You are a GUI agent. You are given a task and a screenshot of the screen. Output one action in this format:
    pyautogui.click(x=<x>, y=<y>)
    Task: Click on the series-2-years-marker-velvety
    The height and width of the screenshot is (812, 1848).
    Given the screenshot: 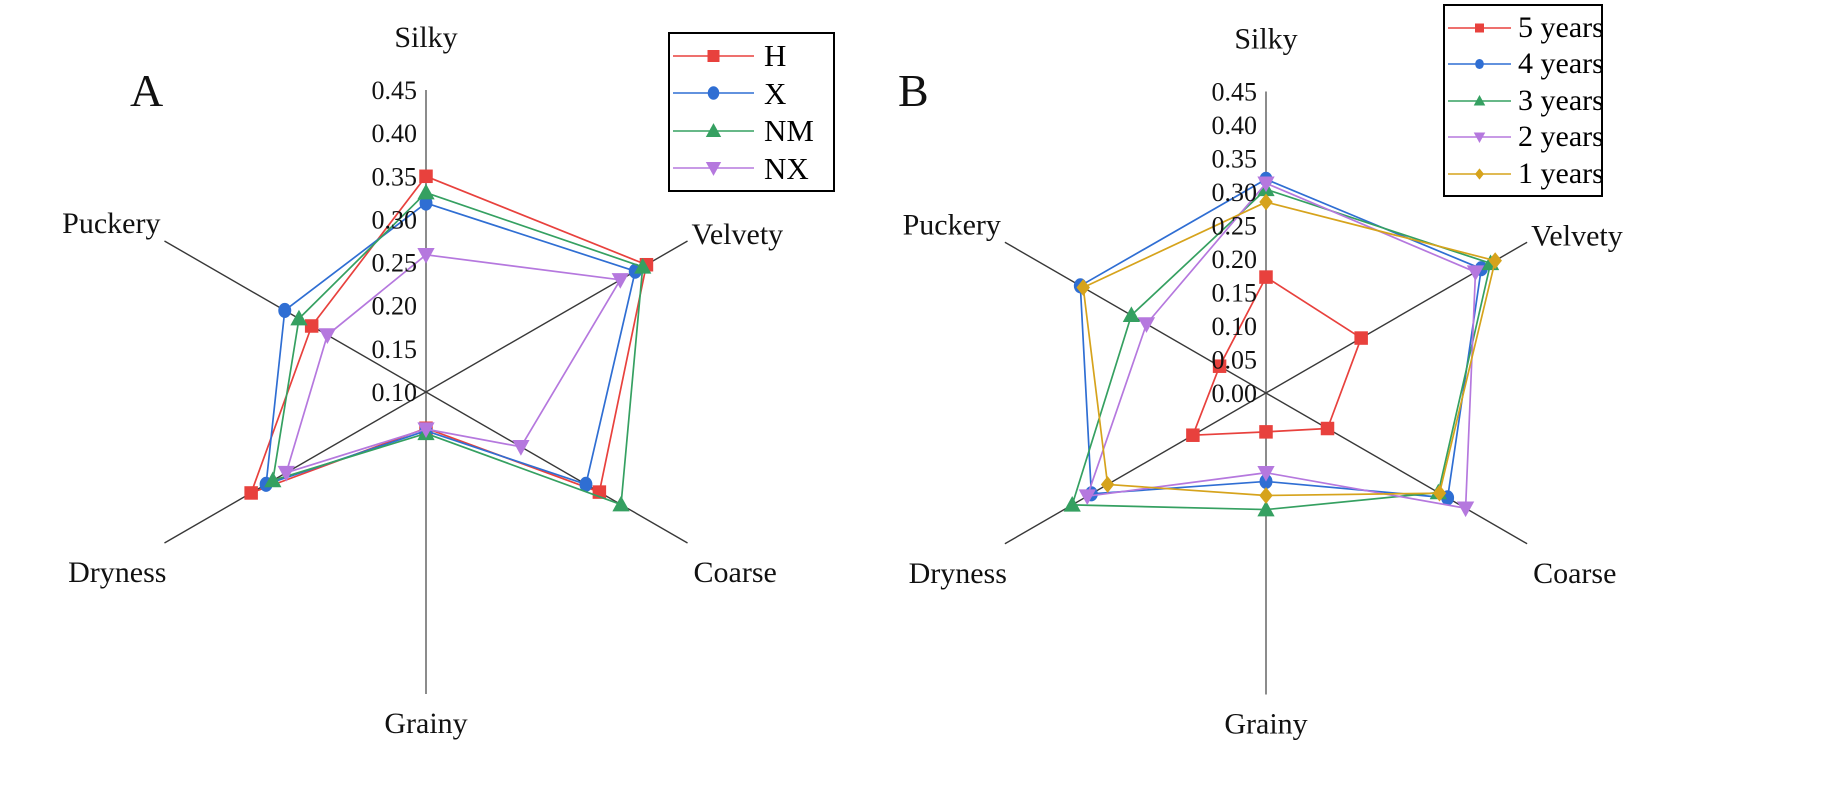 What is the action you would take?
    pyautogui.click(x=1475, y=273)
    